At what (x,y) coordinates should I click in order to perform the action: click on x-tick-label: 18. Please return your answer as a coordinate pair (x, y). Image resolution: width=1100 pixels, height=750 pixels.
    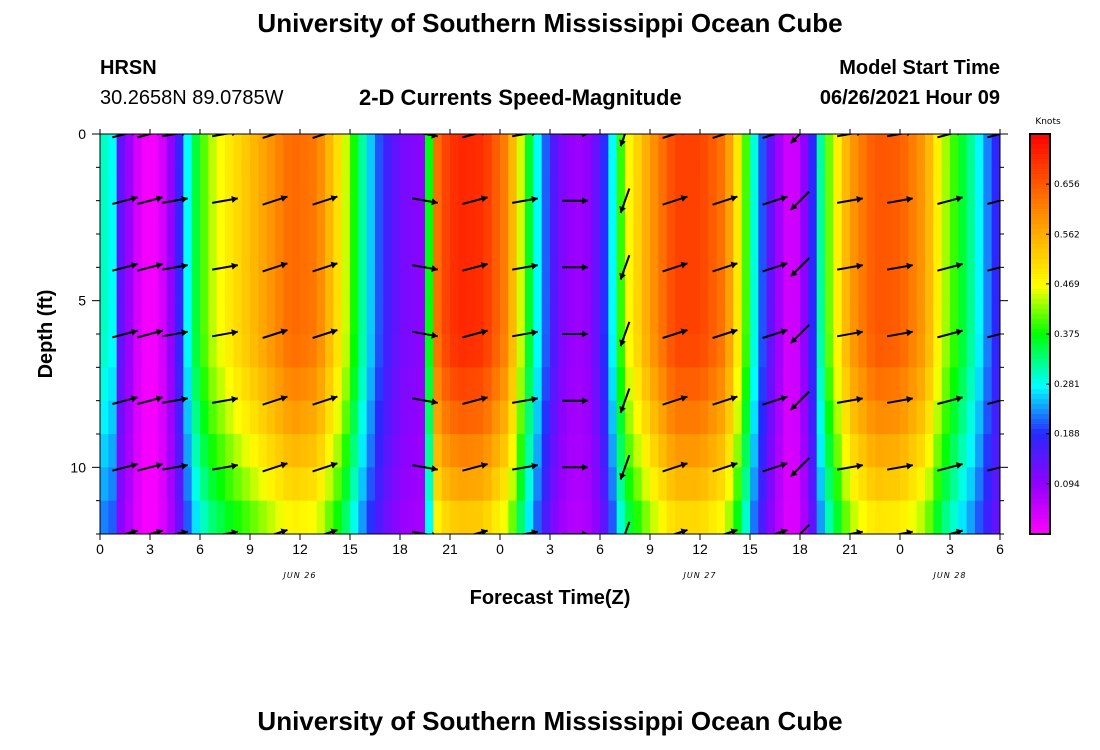
    Looking at the image, I should click on (800, 549).